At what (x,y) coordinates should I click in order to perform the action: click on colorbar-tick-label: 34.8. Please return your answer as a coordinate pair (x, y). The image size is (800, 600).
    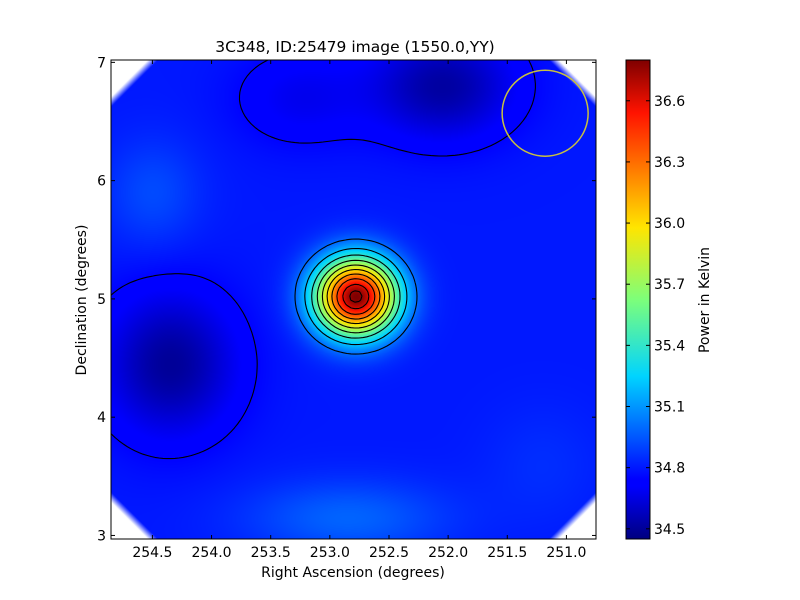
    Looking at the image, I should click on (669, 469).